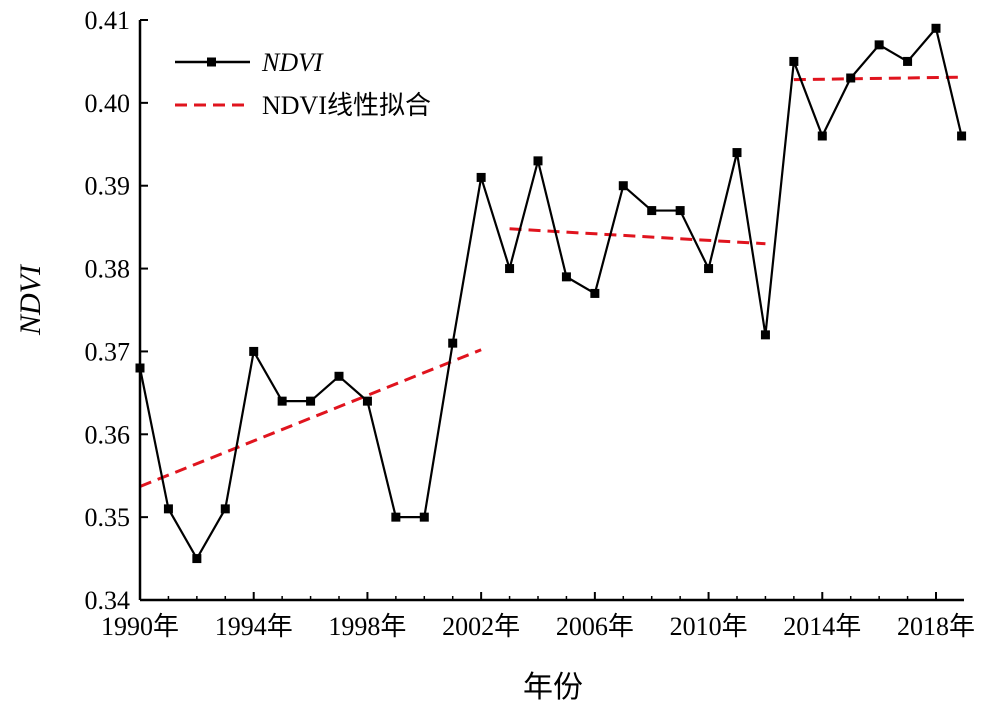 The image size is (1000, 718). I want to click on y-tick-label: 0.37, so click(108, 351).